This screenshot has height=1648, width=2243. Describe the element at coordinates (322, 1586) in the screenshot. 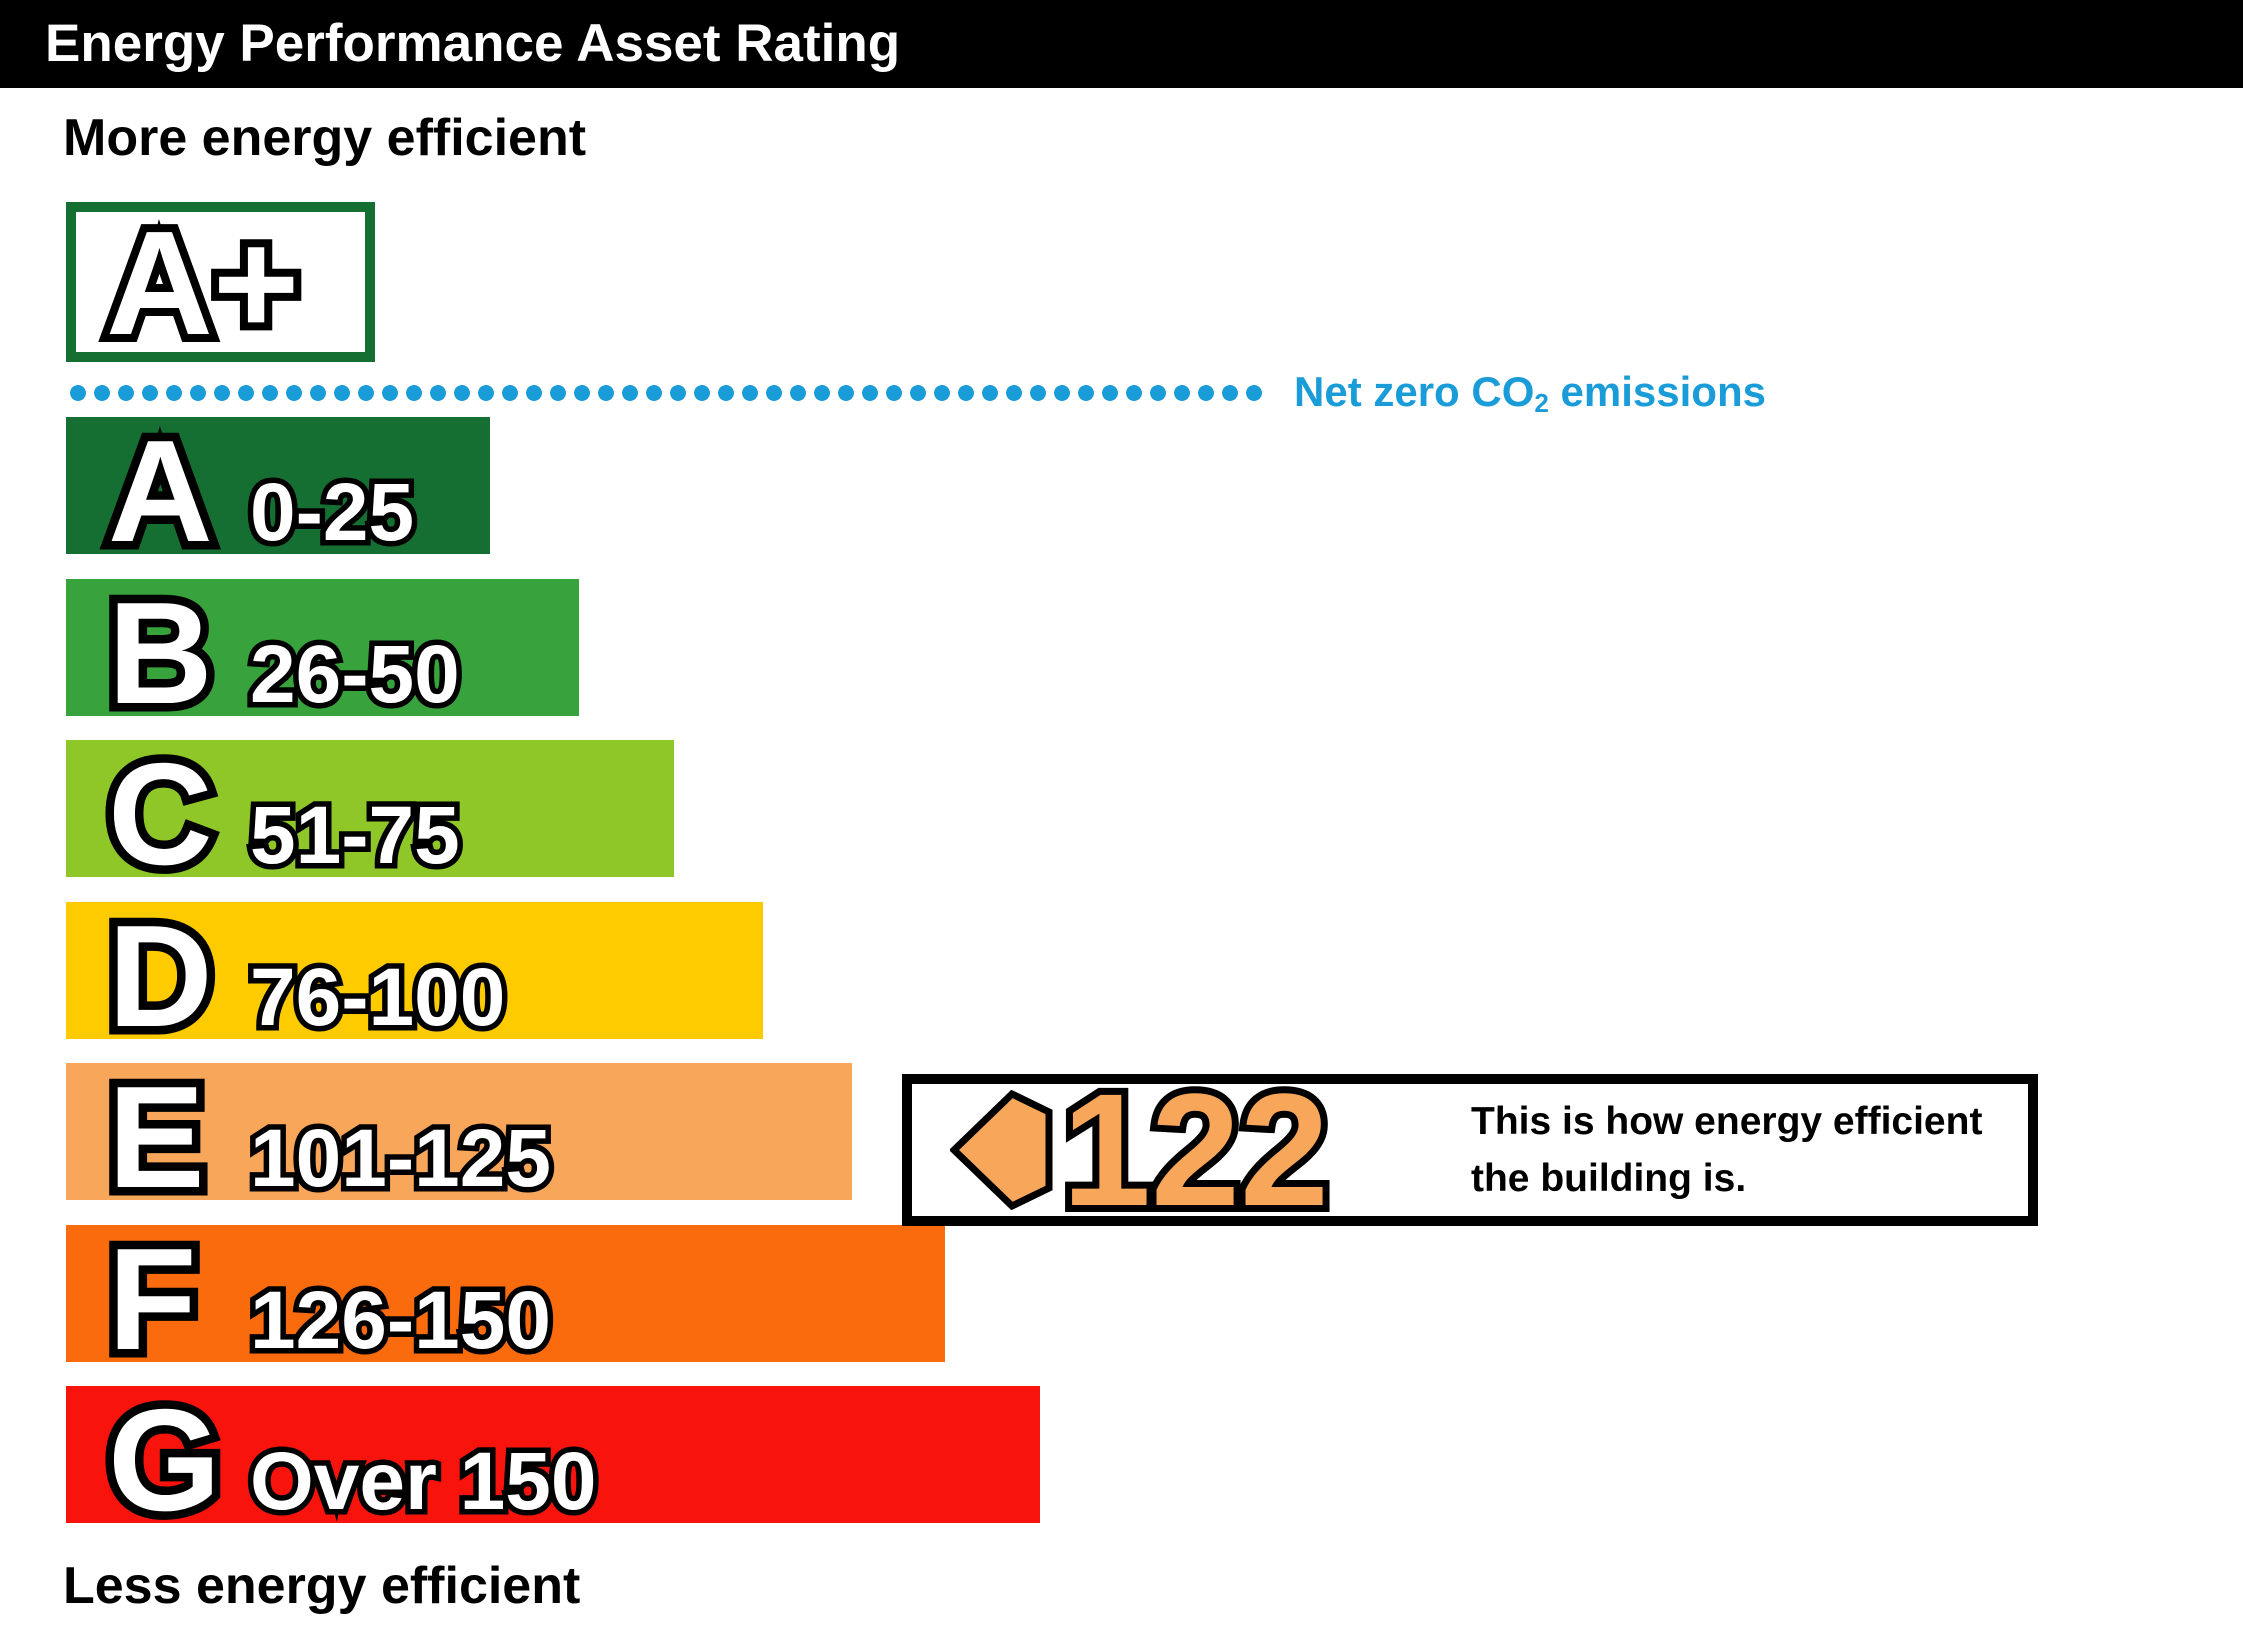

I see `less-efficient-label: Less energy efficient` at that location.